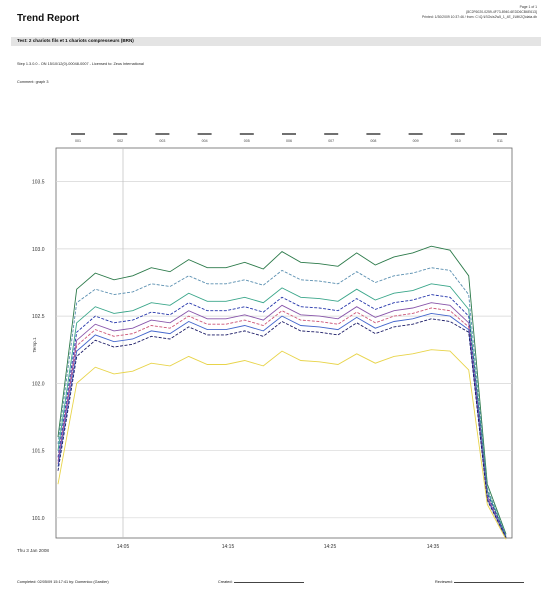  What do you see at coordinates (488, 582) in the screenshot?
I see `reviewed-signature-line` at bounding box center [488, 582].